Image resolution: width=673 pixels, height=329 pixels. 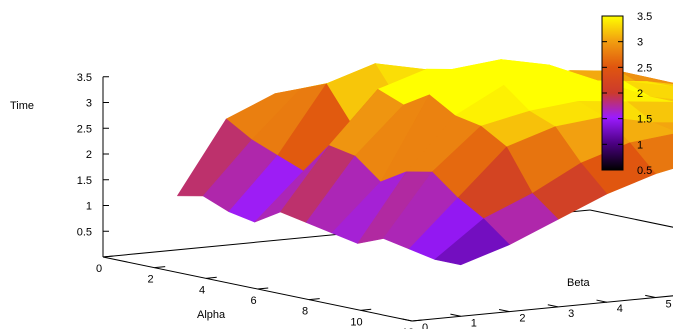 What do you see at coordinates (669, 305) in the screenshot?
I see `y-tick-label: 5` at bounding box center [669, 305].